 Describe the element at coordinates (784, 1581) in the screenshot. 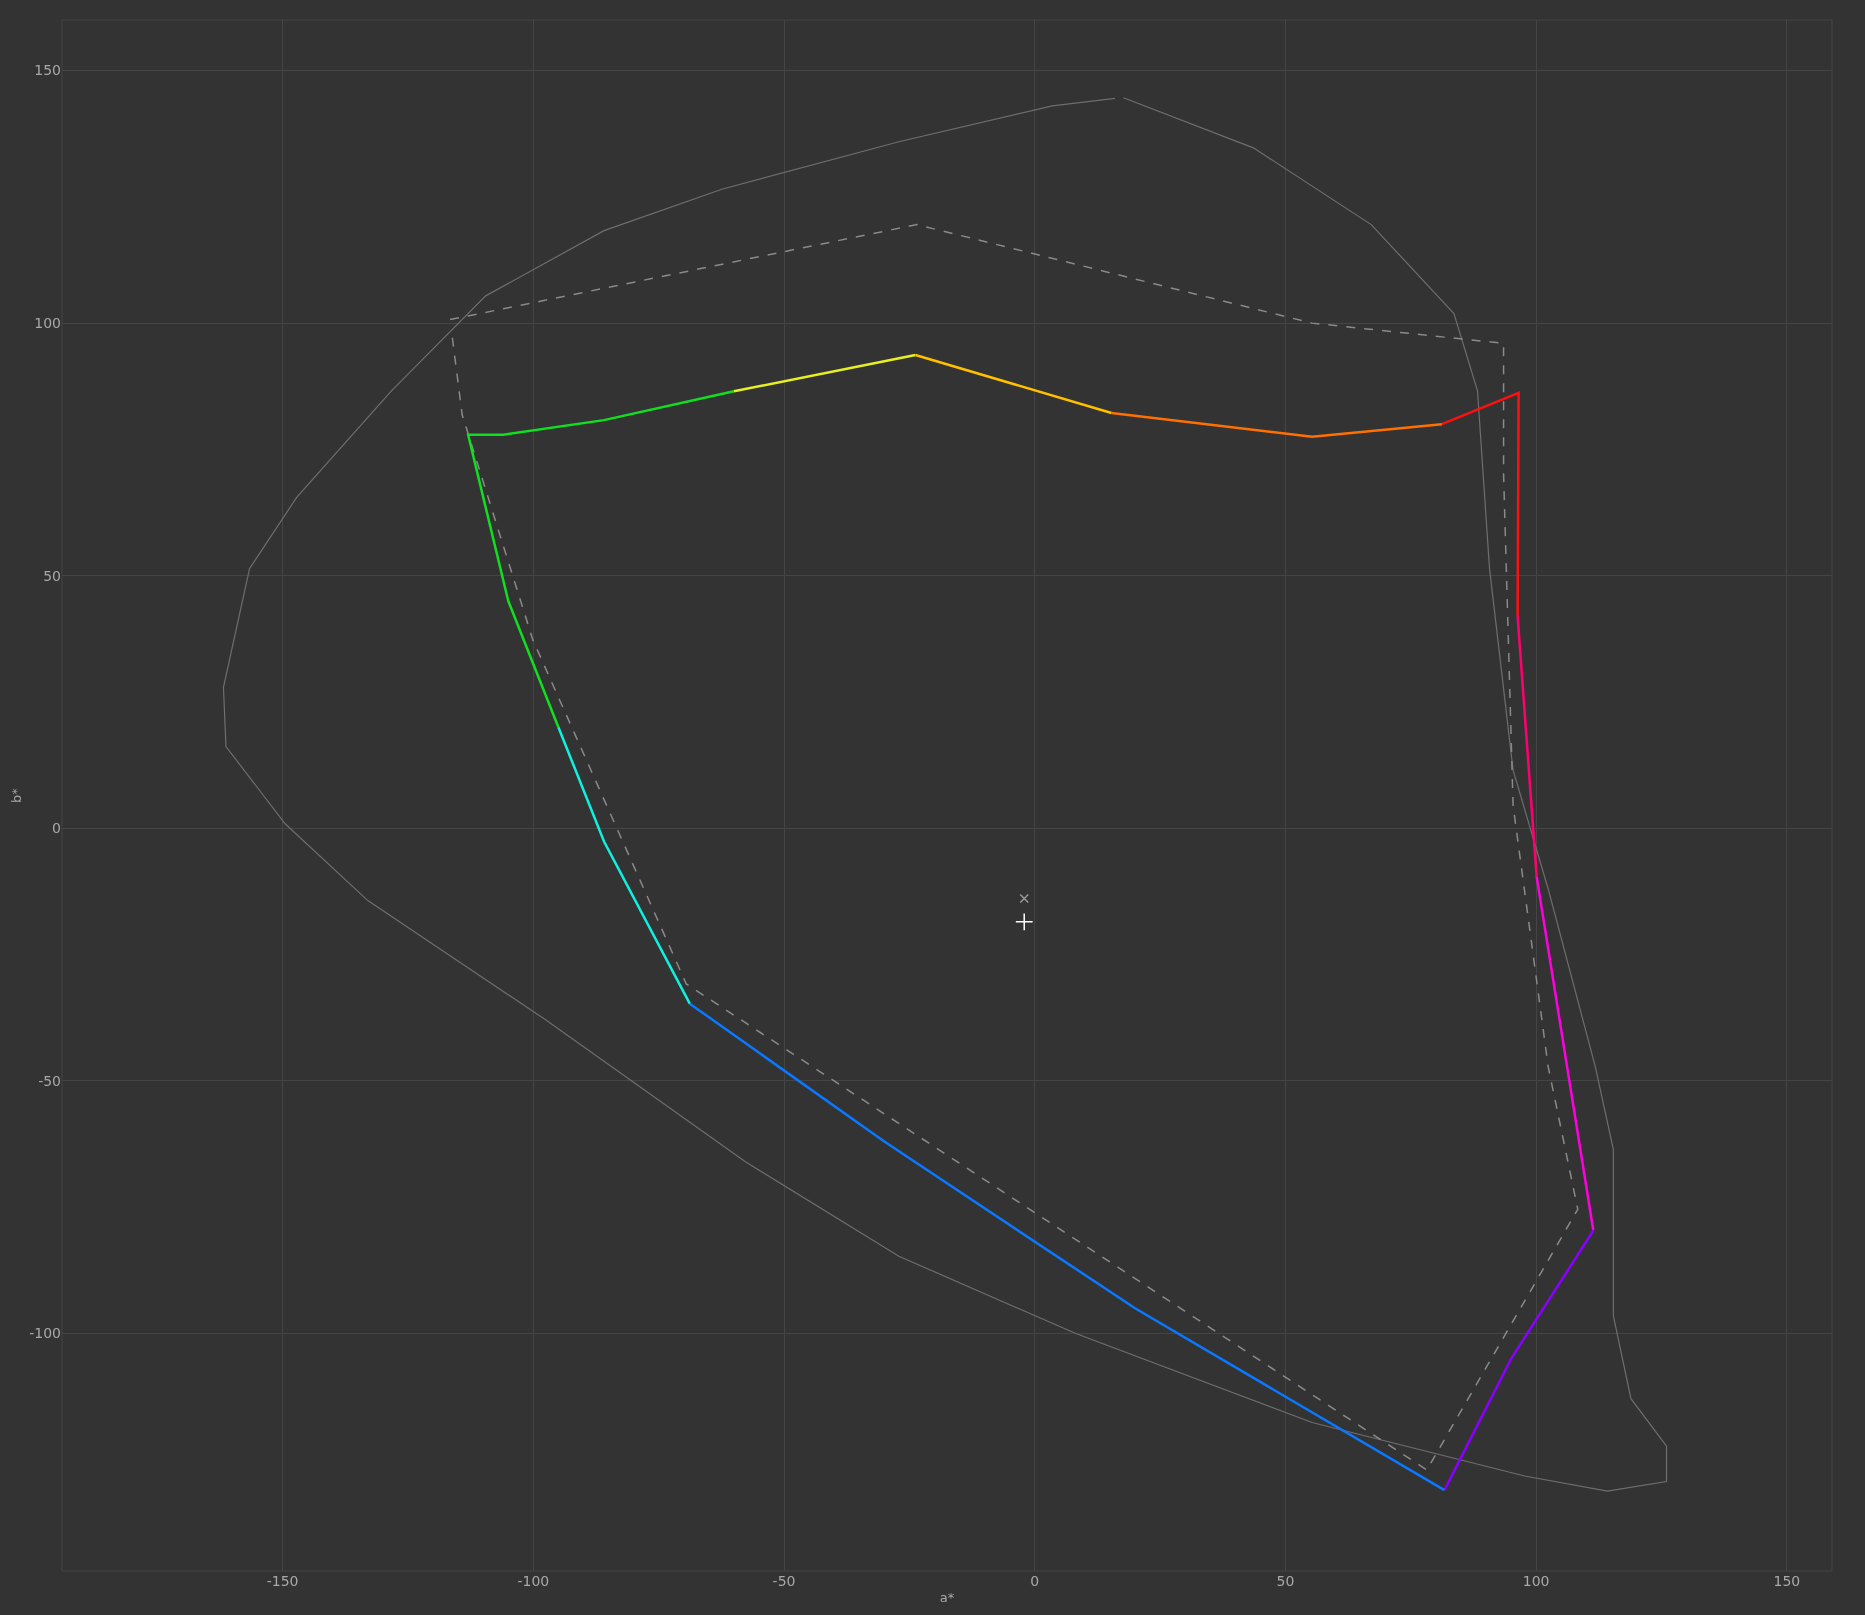

I see `x-tick-label: -50` at that location.